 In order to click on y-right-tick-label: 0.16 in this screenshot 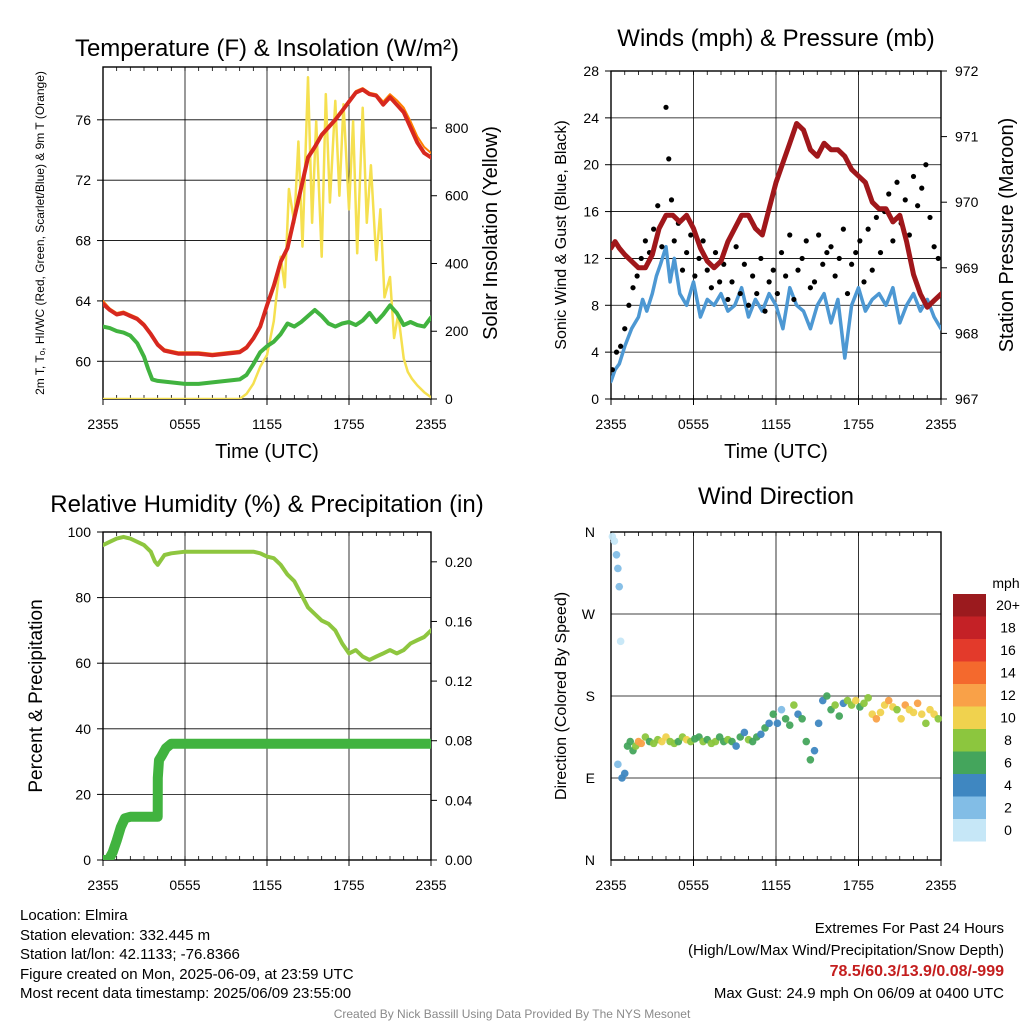, I will do `click(458, 621)`.